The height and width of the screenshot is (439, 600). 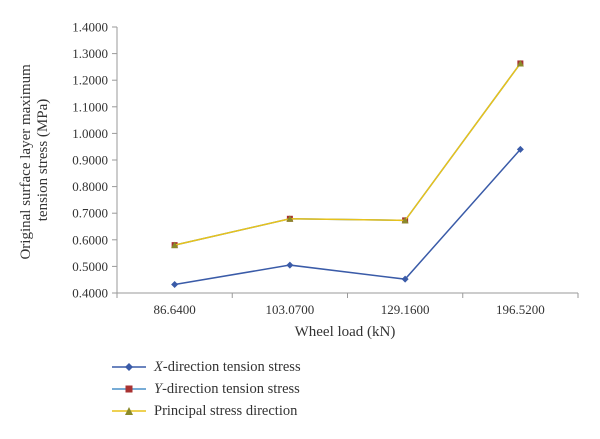 What do you see at coordinates (90, 80) in the screenshot?
I see `y-tick-label: 1.2000` at bounding box center [90, 80].